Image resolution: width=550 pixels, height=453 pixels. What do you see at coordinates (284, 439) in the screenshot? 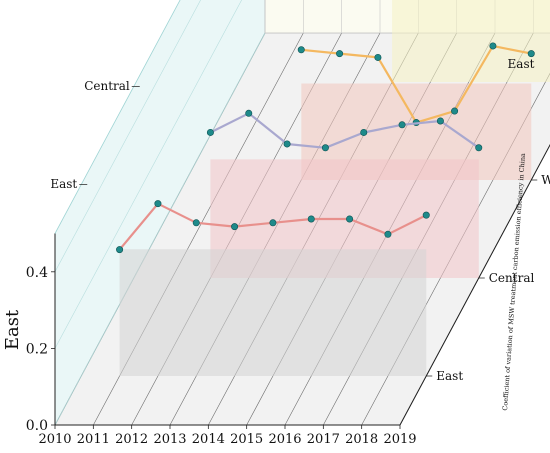
I see `x-tick-label: 2016` at bounding box center [284, 439].